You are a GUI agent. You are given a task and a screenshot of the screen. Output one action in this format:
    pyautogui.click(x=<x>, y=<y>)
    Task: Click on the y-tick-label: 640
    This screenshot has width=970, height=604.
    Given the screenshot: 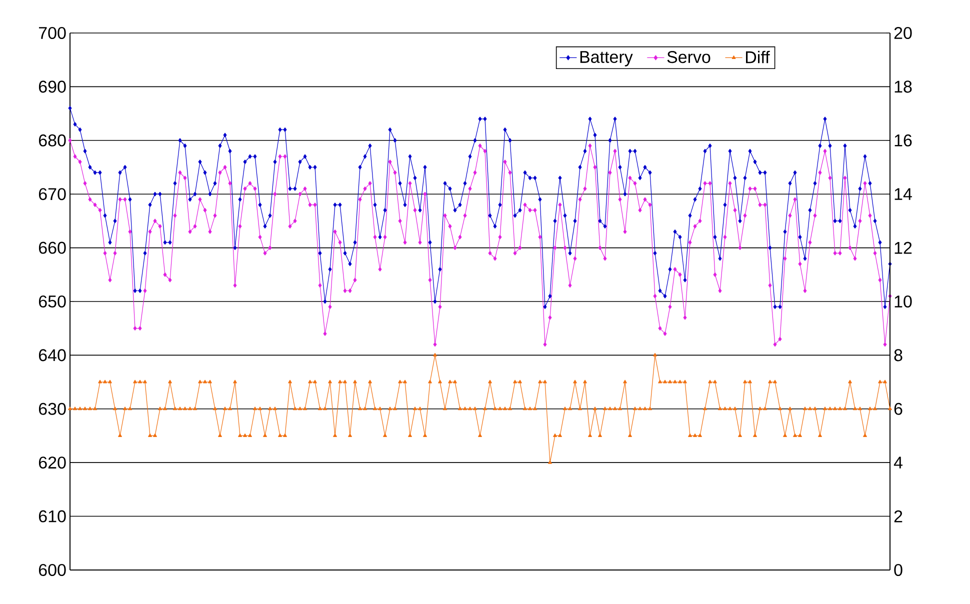 What is the action you would take?
    pyautogui.click(x=52, y=355)
    